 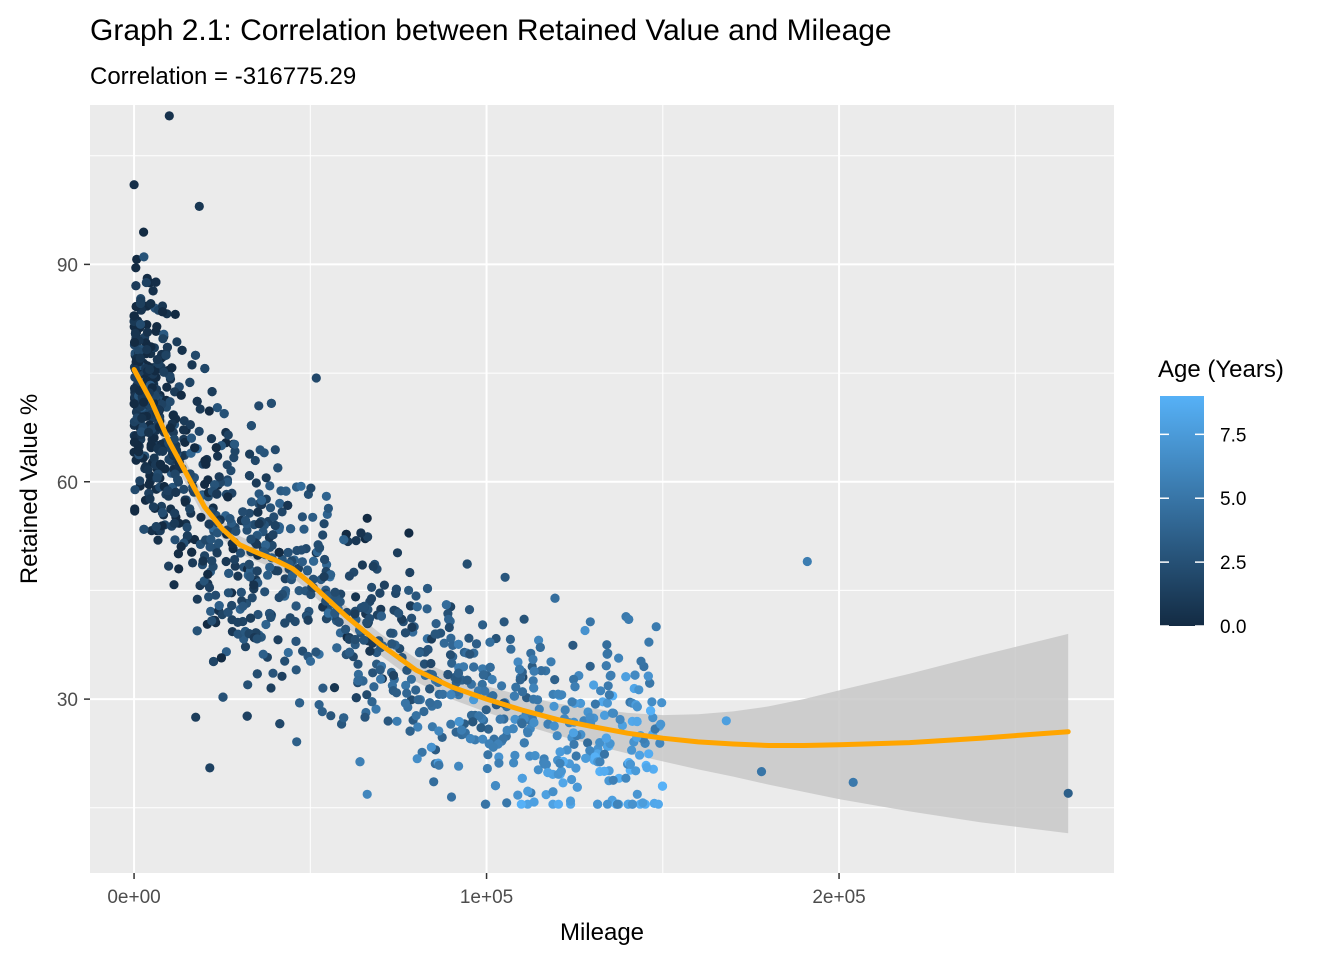 What do you see at coordinates (1203, 531) in the screenshot?
I see `legend-ticks: 0.0 2.5 5.0 7.5` at bounding box center [1203, 531].